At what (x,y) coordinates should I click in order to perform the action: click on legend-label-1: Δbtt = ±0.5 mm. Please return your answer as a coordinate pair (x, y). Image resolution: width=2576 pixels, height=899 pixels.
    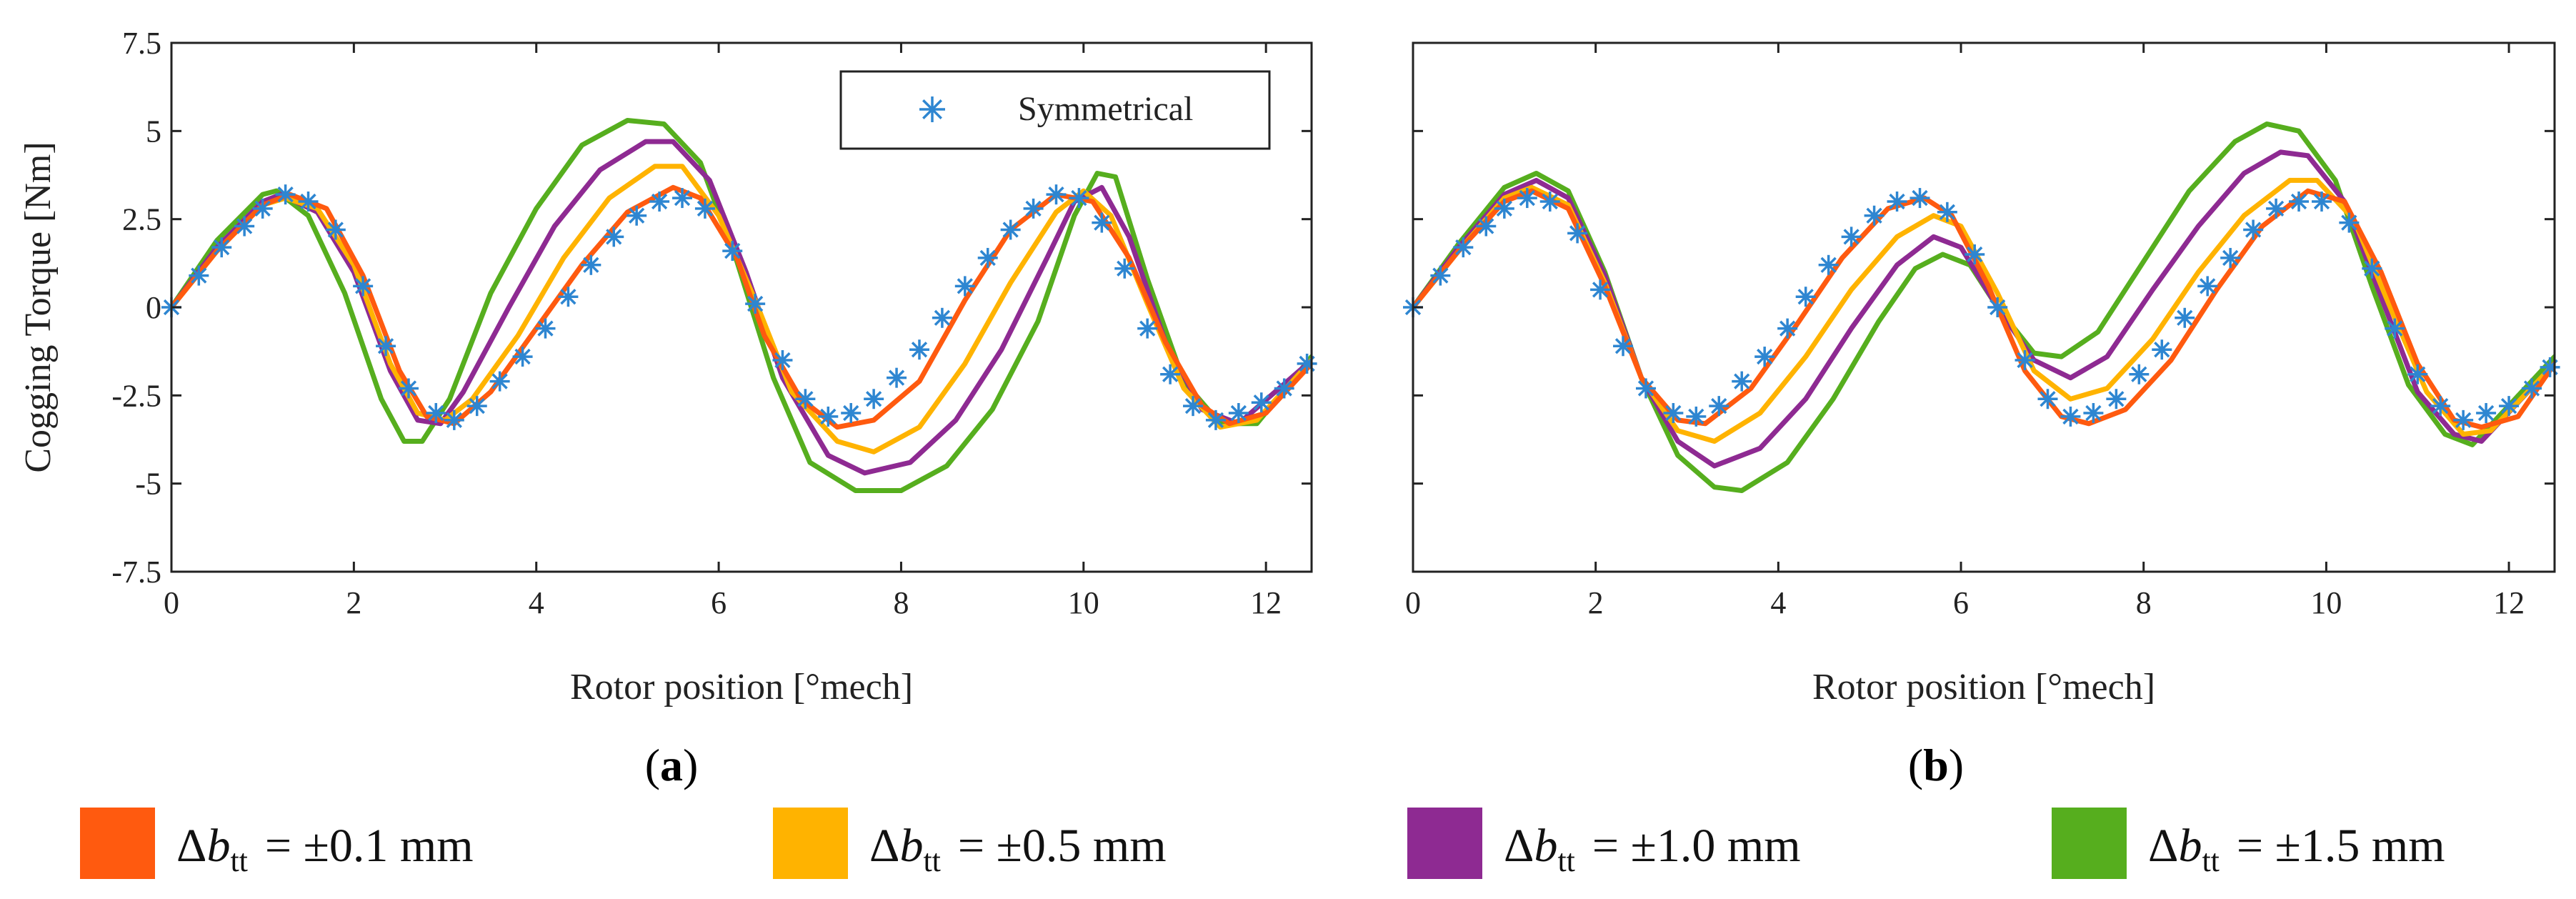
    Looking at the image, I should click on (1018, 849).